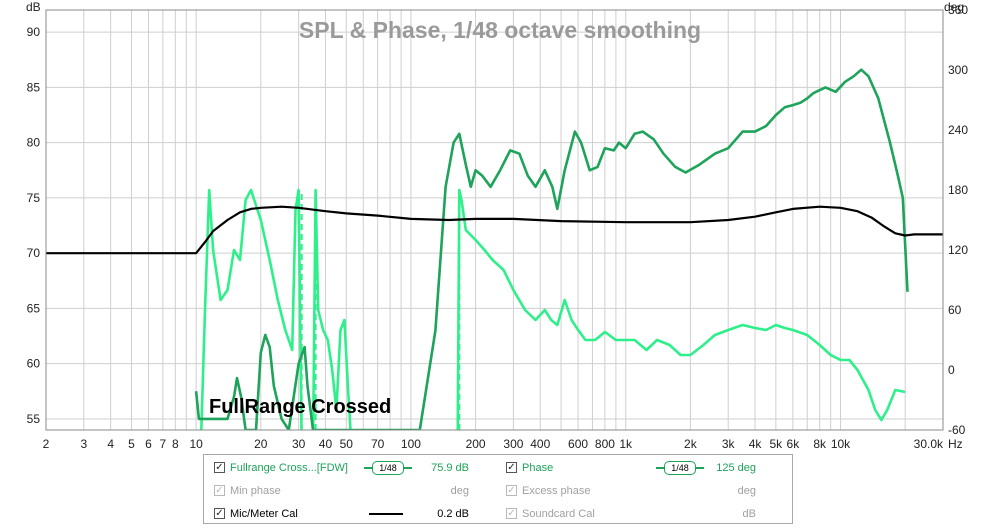 The height and width of the screenshot is (528, 1000). Describe the element at coordinates (958, 250) in the screenshot. I see `y-right-tick-label: 120` at that location.